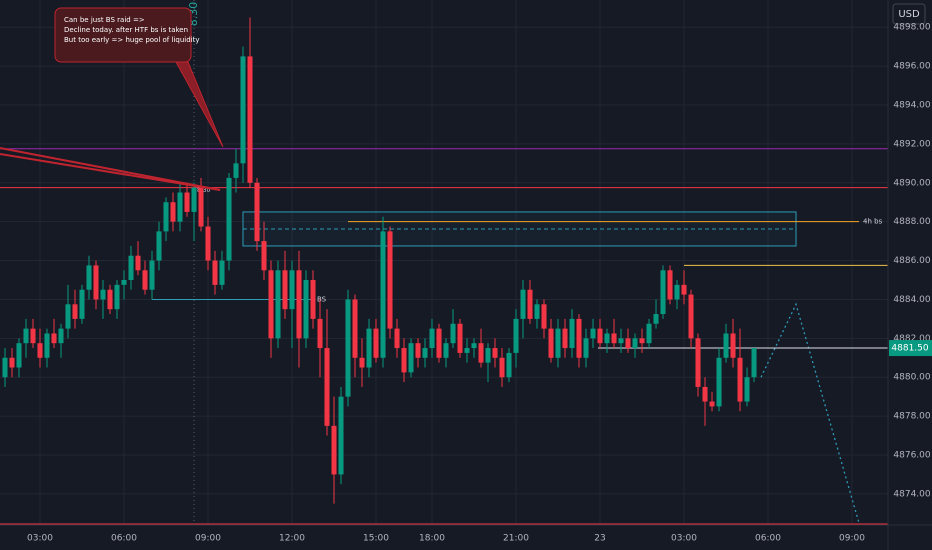  Describe the element at coordinates (911, 456) in the screenshot. I see `y-tick-label: 4876.00` at that location.